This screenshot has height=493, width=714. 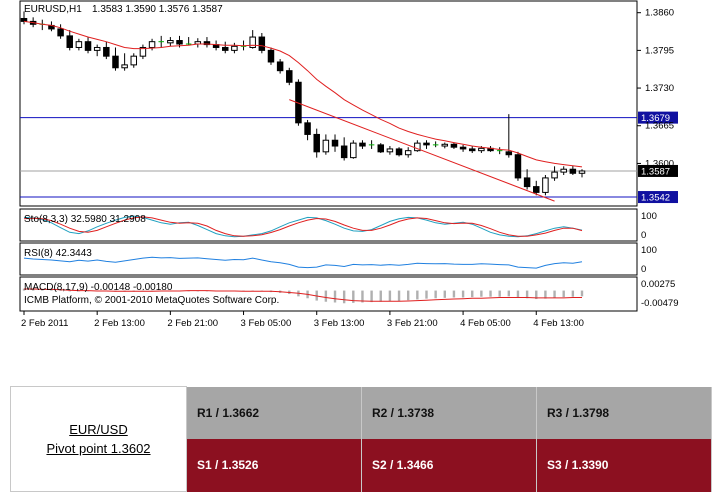 I want to click on stochastic-tick-high: 100, so click(x=649, y=216).